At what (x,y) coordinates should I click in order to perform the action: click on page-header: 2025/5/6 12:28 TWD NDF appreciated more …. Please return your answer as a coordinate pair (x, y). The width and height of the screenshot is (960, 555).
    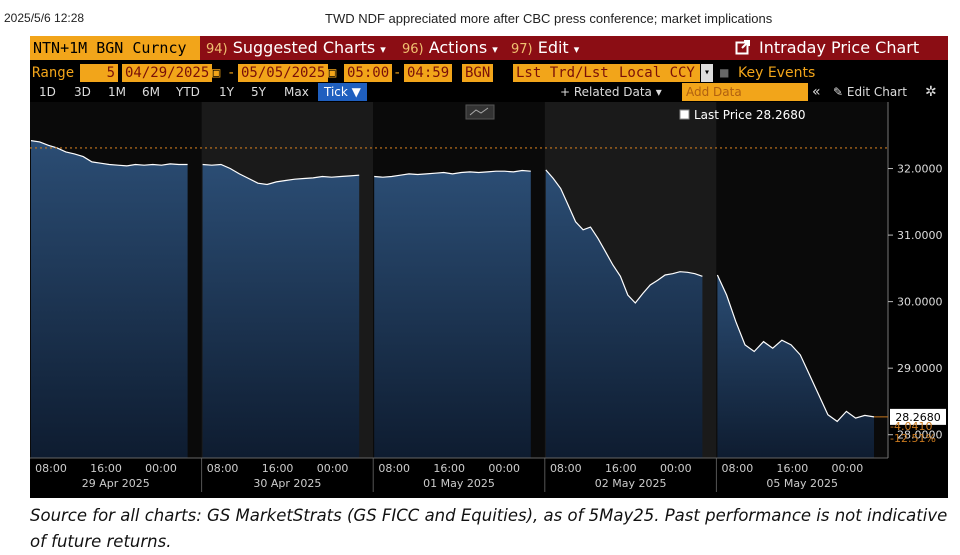
    Looking at the image, I should click on (480, 15).